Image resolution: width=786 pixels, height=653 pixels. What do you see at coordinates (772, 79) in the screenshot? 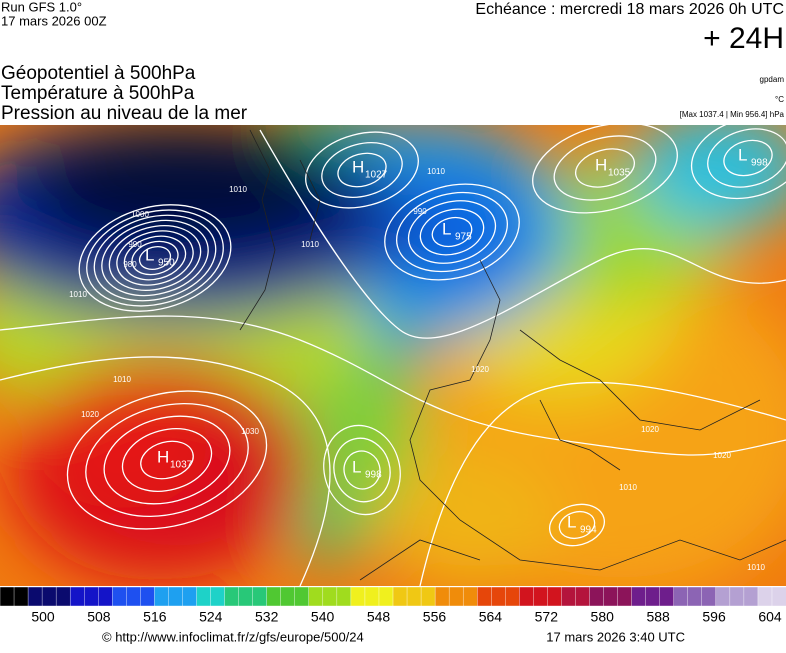
I see `unit-geopotential: gpdam` at bounding box center [772, 79].